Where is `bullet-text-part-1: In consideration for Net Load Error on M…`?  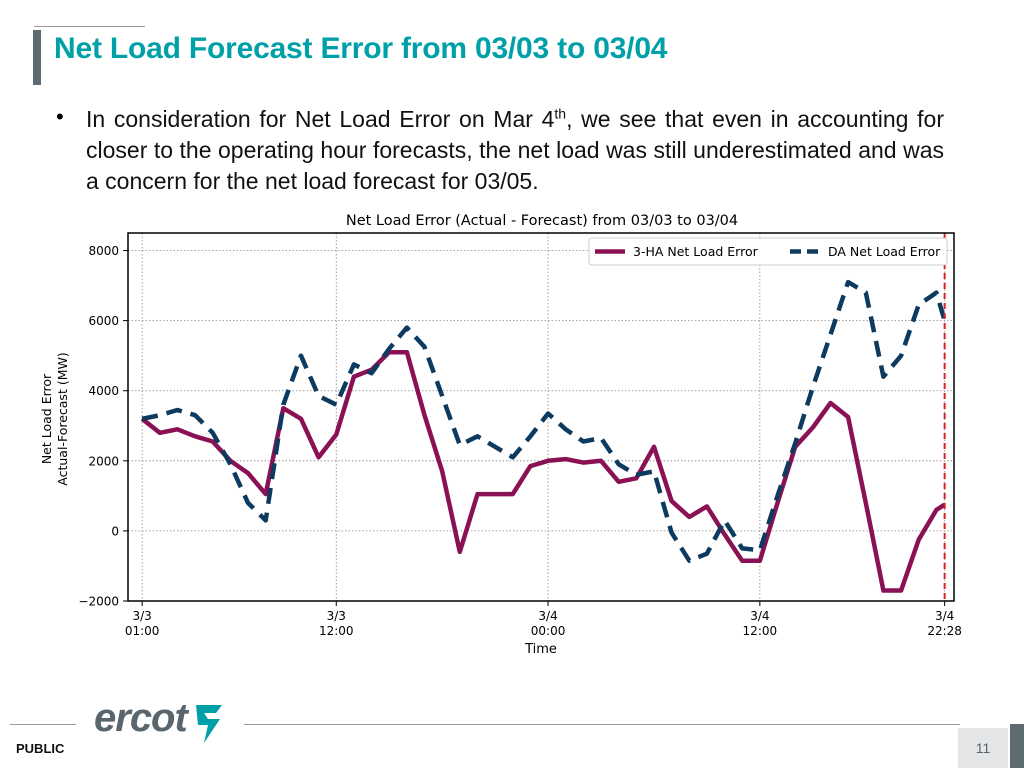 bullet-text-part-1: In consideration for Net Load Error on M… is located at coordinates (320, 119).